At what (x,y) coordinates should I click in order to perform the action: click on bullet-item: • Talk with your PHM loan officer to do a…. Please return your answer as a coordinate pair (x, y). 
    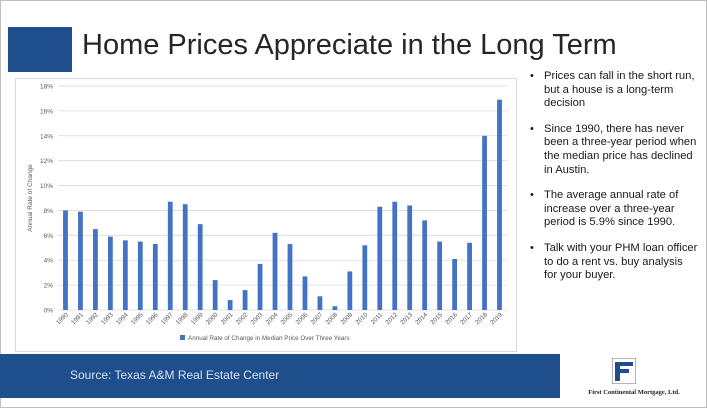
    Looking at the image, I should click on (613, 262).